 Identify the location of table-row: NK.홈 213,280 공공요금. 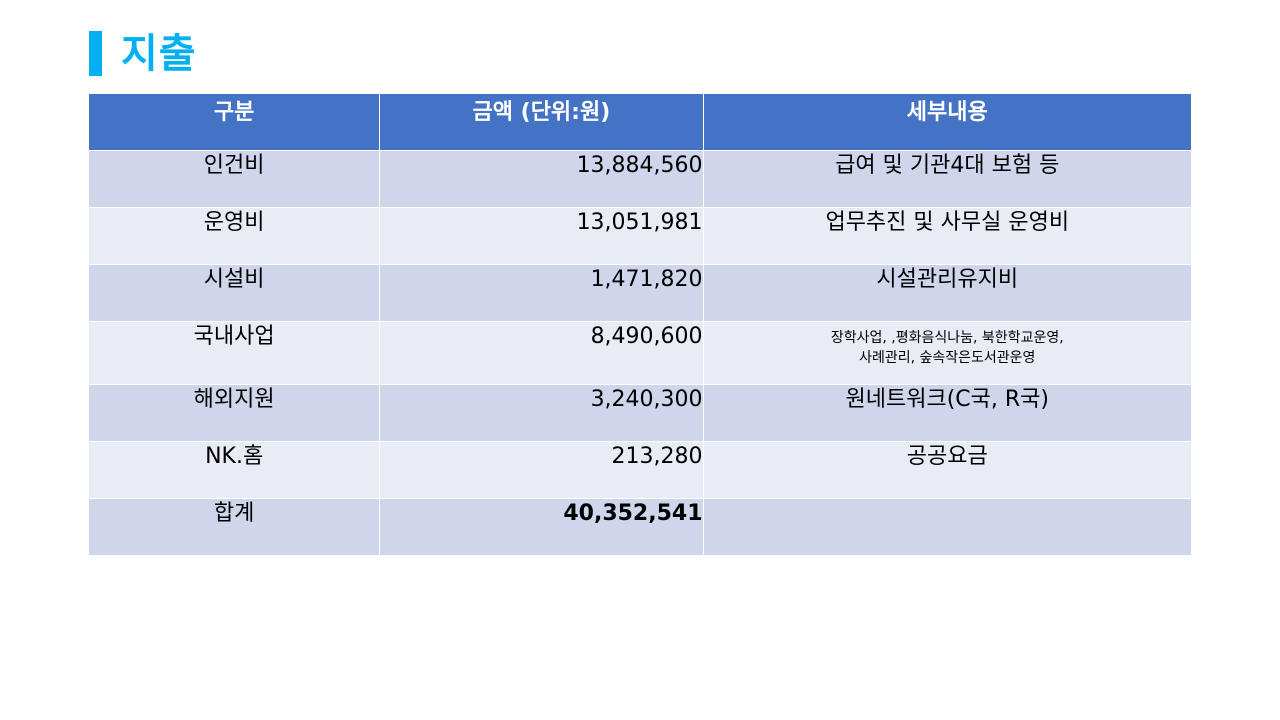
(640, 470).